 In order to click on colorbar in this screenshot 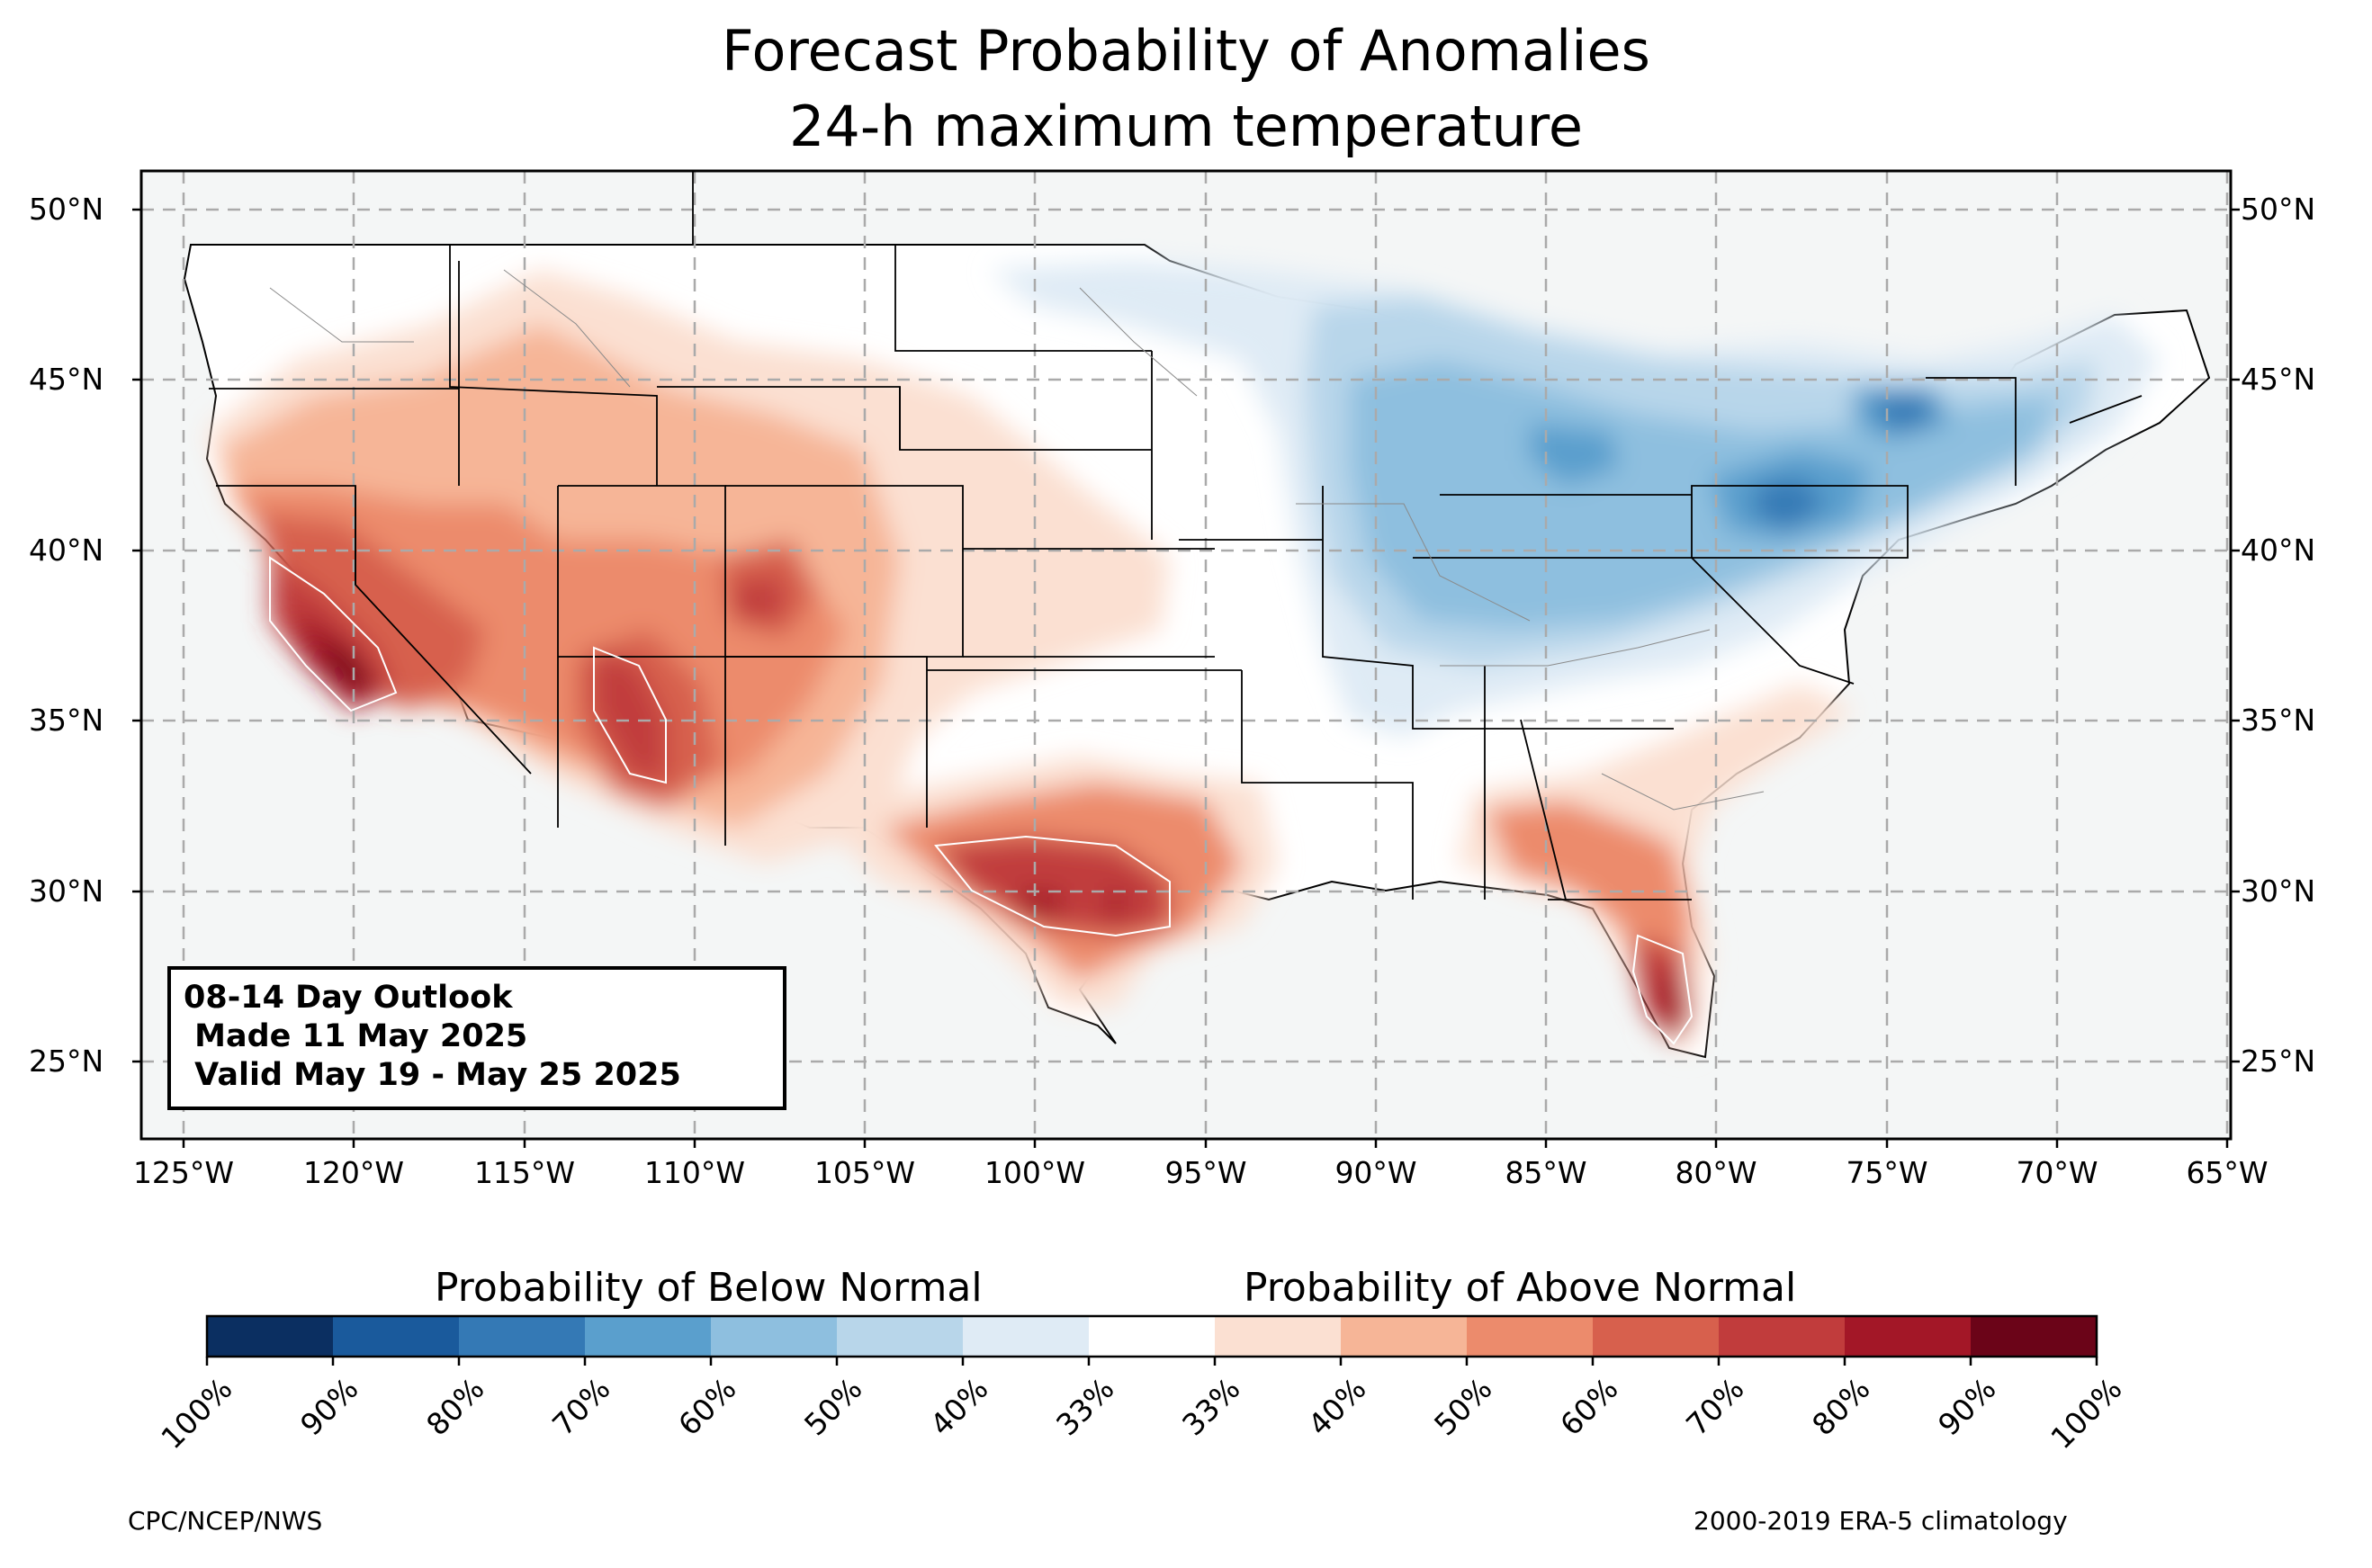, I will do `click(1151, 1340)`.